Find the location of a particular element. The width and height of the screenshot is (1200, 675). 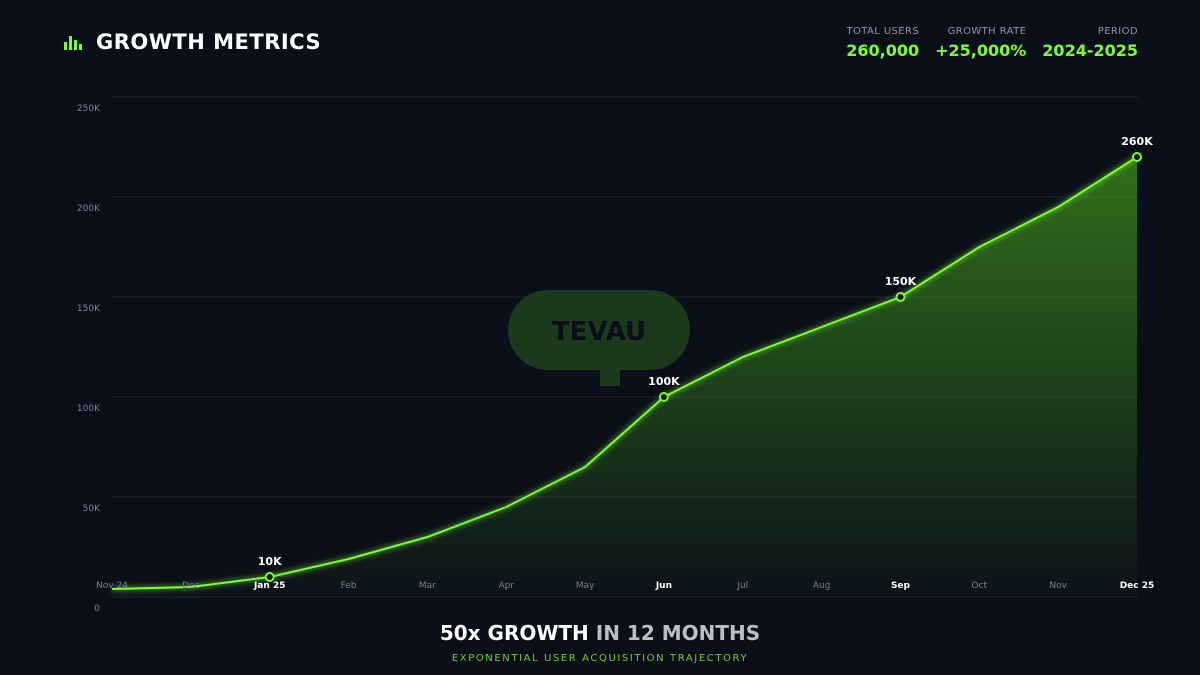

y-tick-label: 50K is located at coordinates (92, 509).